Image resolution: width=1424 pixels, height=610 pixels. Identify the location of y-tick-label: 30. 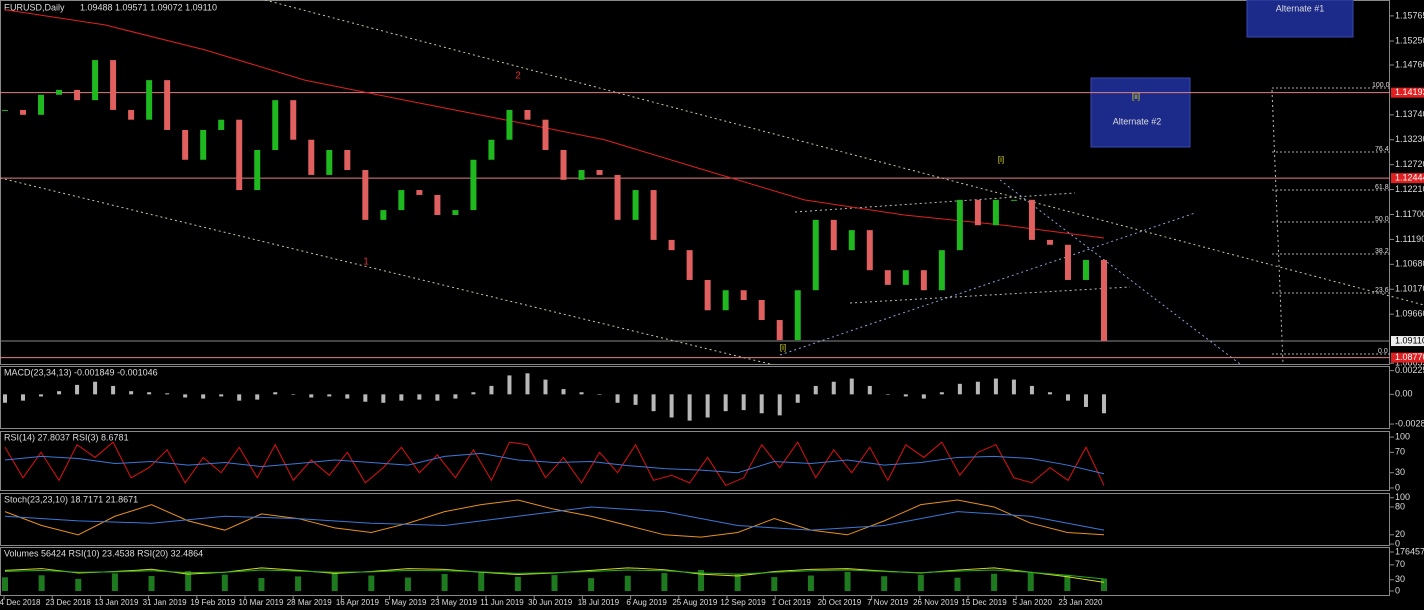
(1400, 472).